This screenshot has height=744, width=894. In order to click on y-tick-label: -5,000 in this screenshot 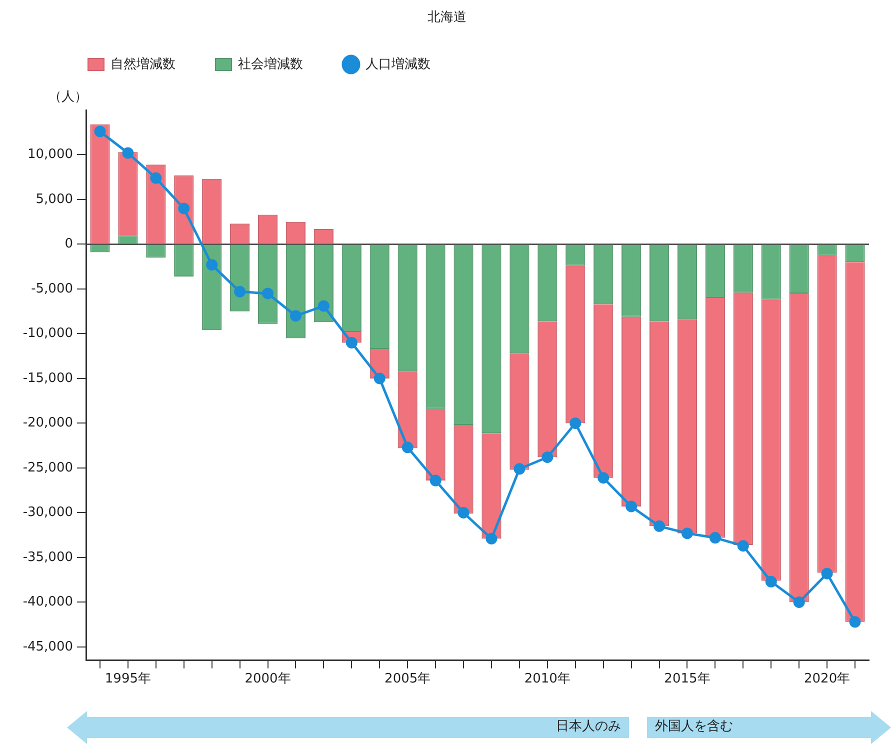, I will do `click(52, 288)`.